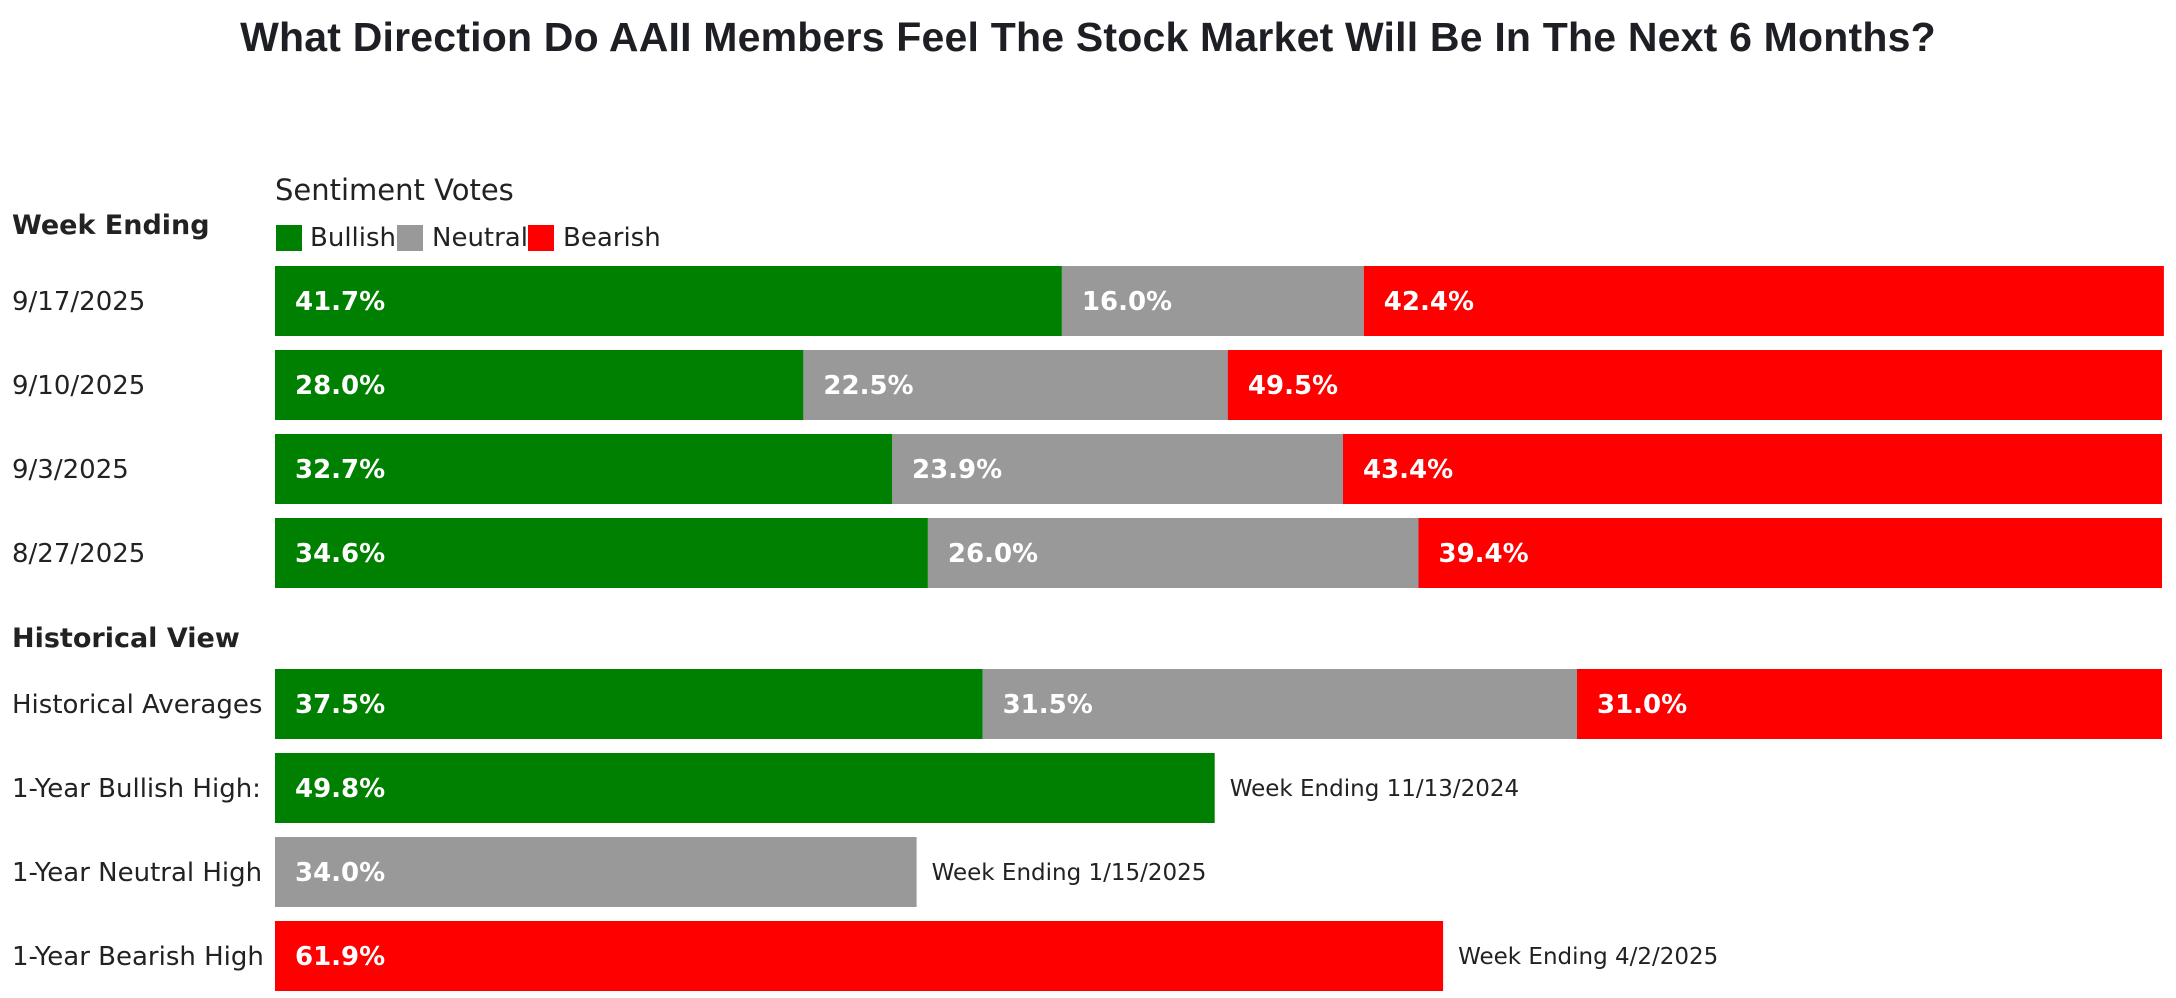  Describe the element at coordinates (596, 872) in the screenshot. I see `neutral-high-bar` at that location.